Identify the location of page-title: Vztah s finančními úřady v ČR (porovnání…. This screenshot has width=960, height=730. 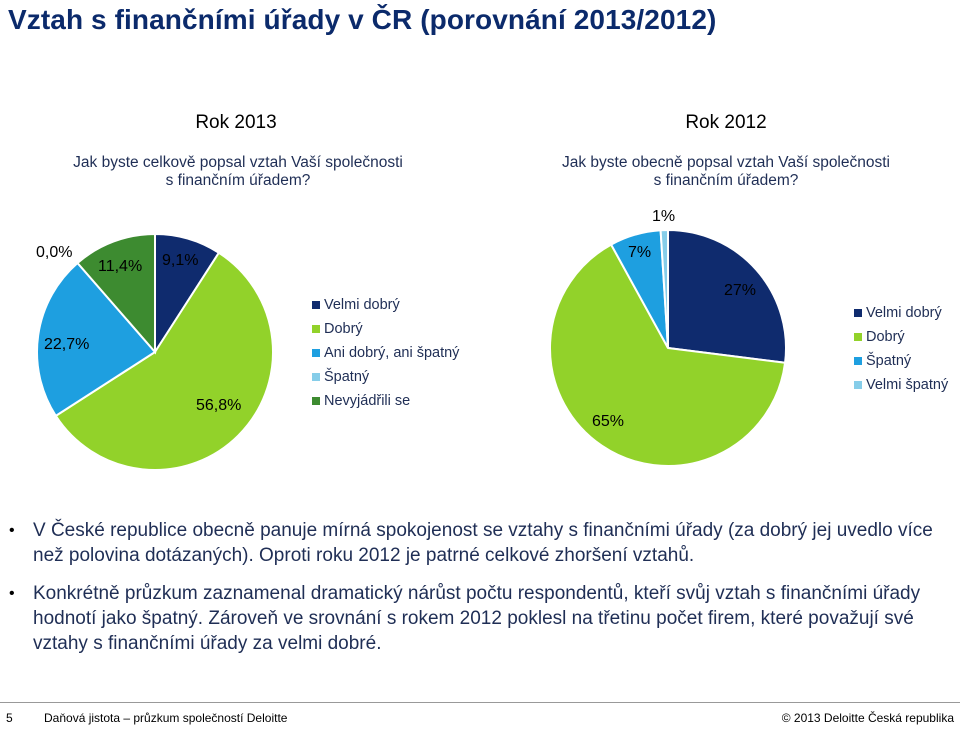
(362, 19).